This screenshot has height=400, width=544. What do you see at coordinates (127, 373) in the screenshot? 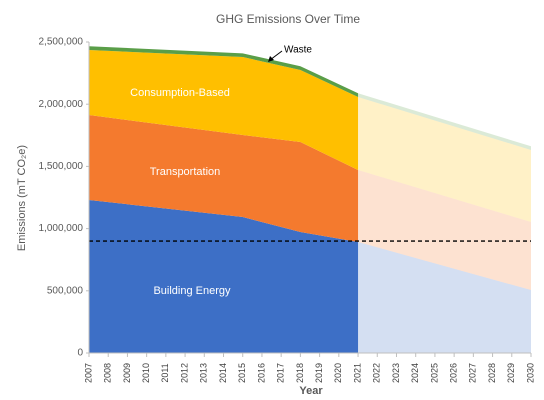
I see `x-tick-label: 2009` at bounding box center [127, 373].